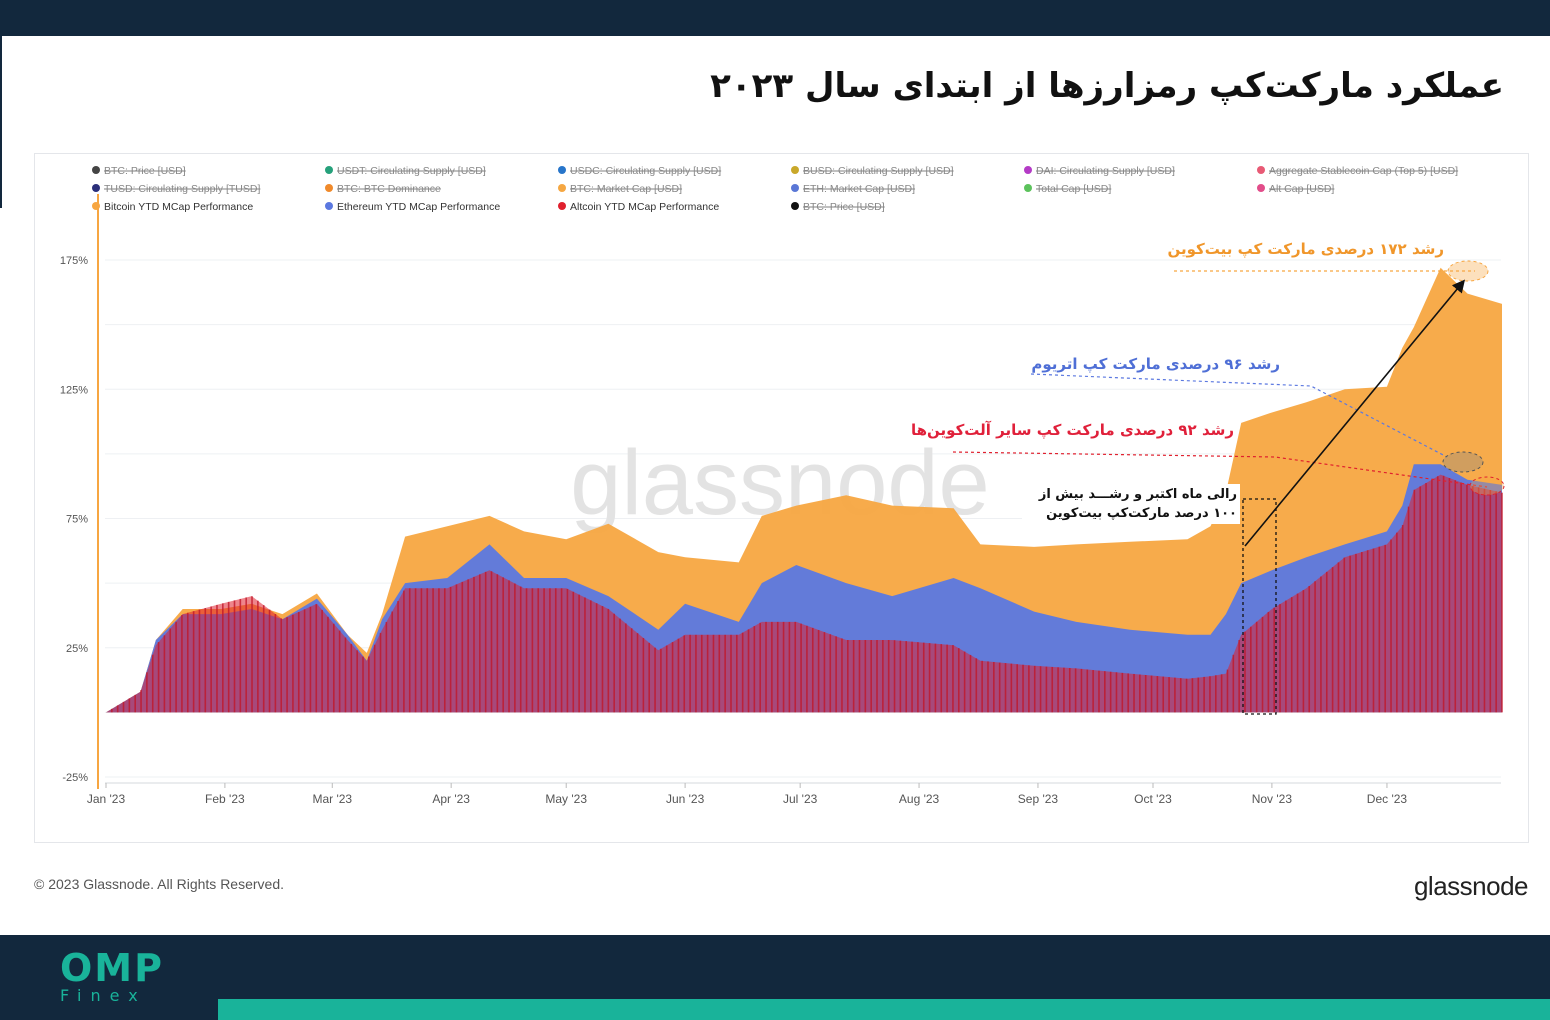 The width and height of the screenshot is (1550, 1020). Describe the element at coordinates (1155, 364) in the screenshot. I see `annotation-ethereum: رشد ۹۶ درصدی مارکت کپ اتریوم` at that location.